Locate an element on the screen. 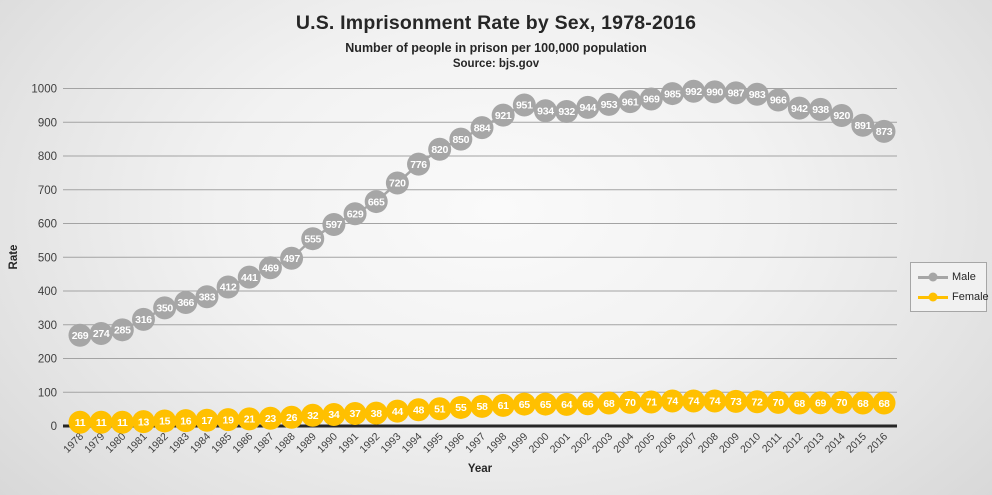 The width and height of the screenshot is (992, 495). x-tick-label: 2013 is located at coordinates (814, 443).